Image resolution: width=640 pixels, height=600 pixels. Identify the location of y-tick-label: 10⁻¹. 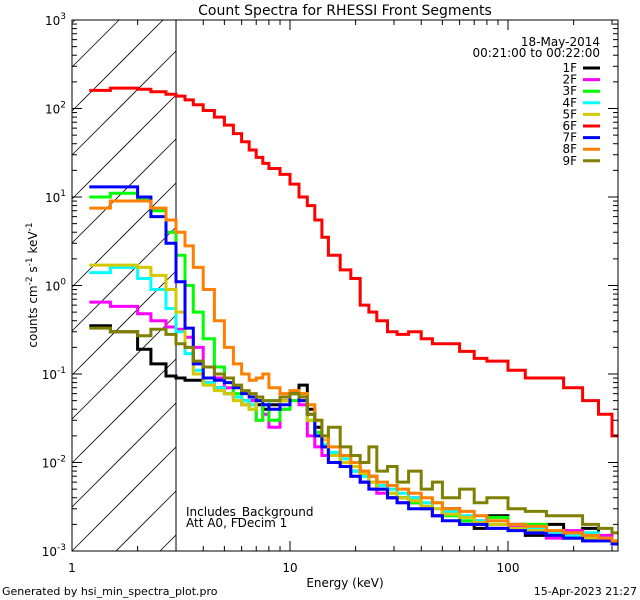
(54, 374).